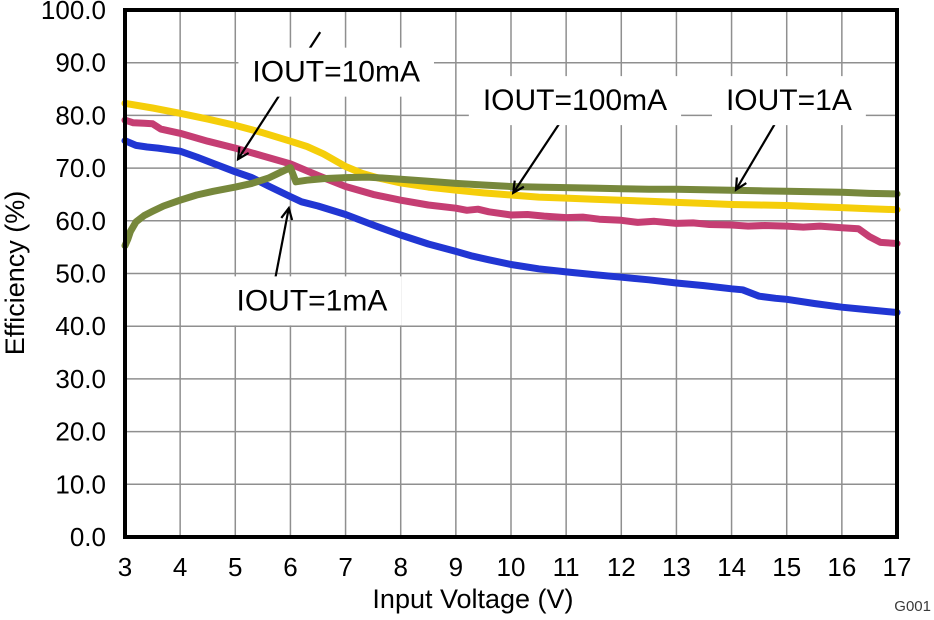  What do you see at coordinates (897, 567) in the screenshot?
I see `x-tick-label: 17` at bounding box center [897, 567].